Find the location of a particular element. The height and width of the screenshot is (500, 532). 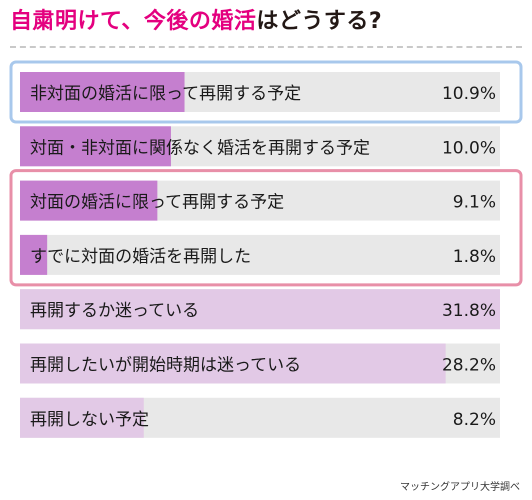

category-label: 再開するか迷っている is located at coordinates (114, 311).